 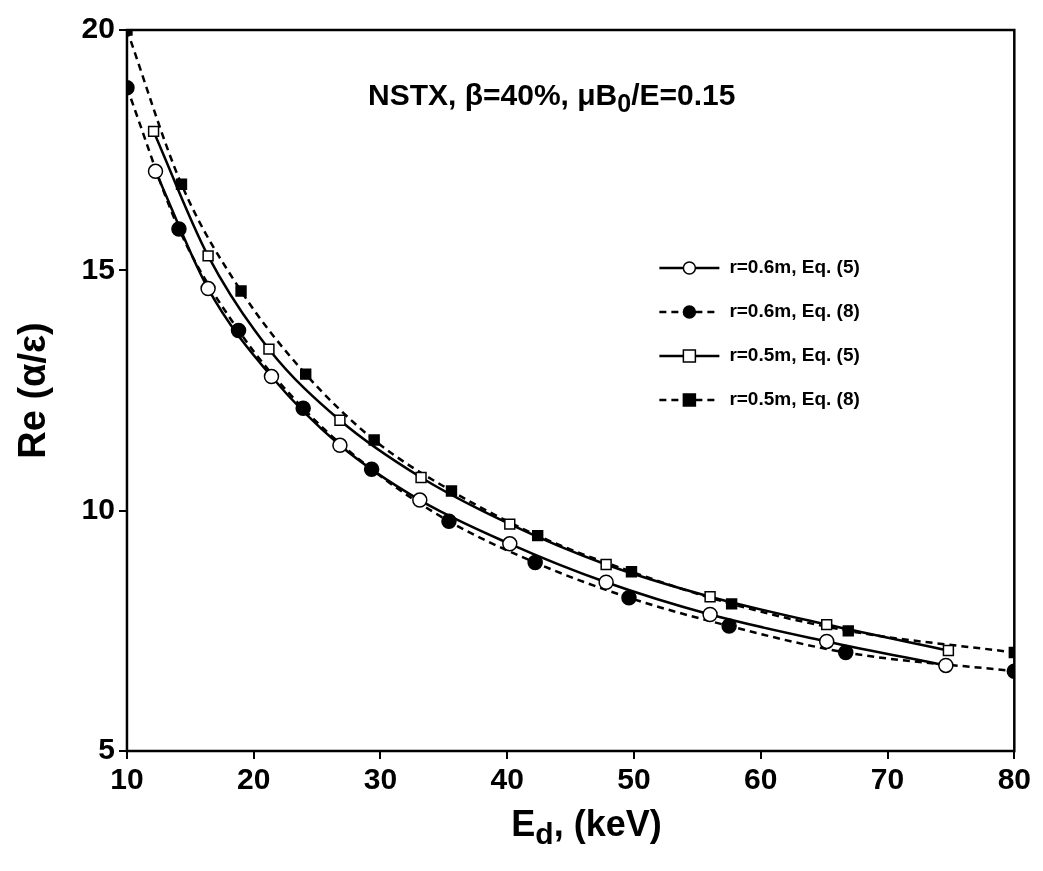 What do you see at coordinates (380, 779) in the screenshot?
I see `x-tick-label: 30` at bounding box center [380, 779].